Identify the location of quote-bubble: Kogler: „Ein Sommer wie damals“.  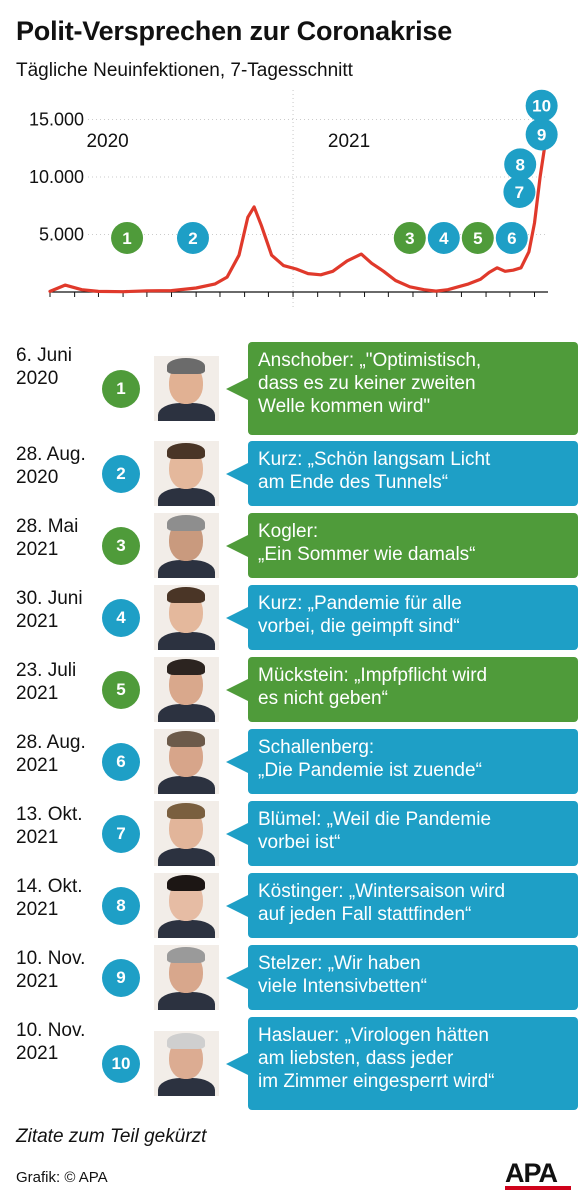
(413, 545).